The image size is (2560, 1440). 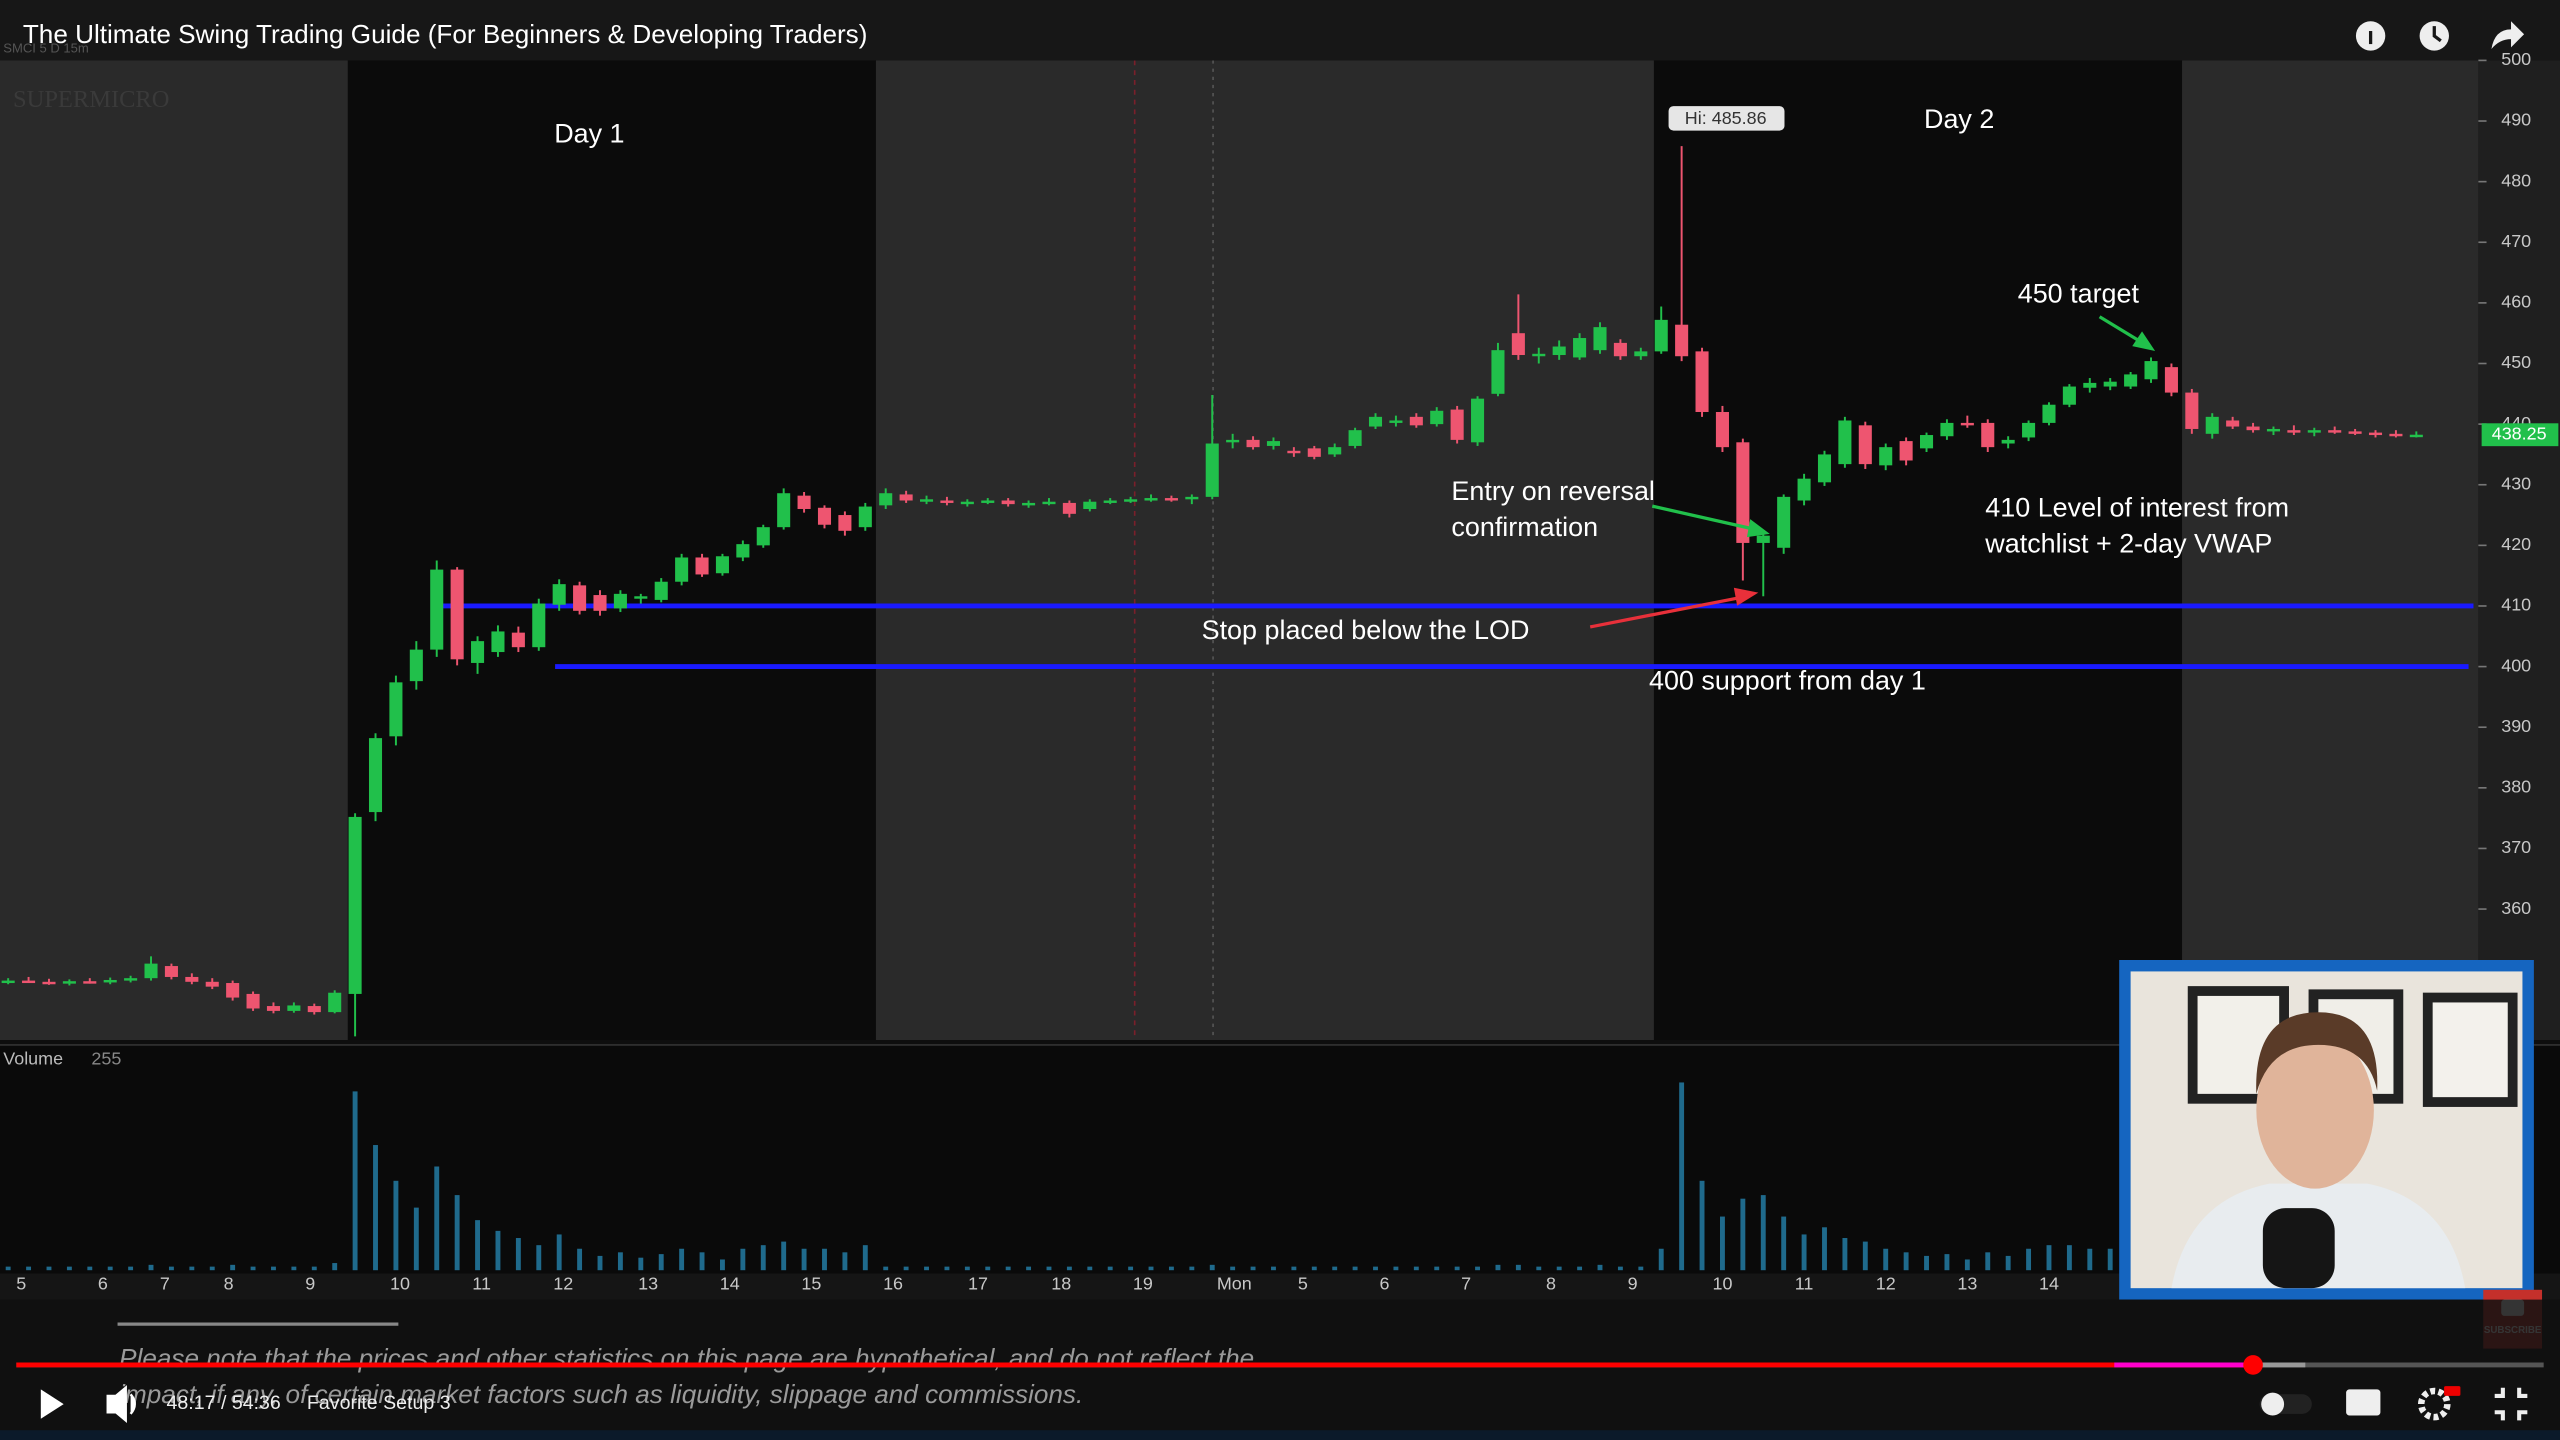 What do you see at coordinates (2434, 1404) in the screenshot?
I see `settings-button` at bounding box center [2434, 1404].